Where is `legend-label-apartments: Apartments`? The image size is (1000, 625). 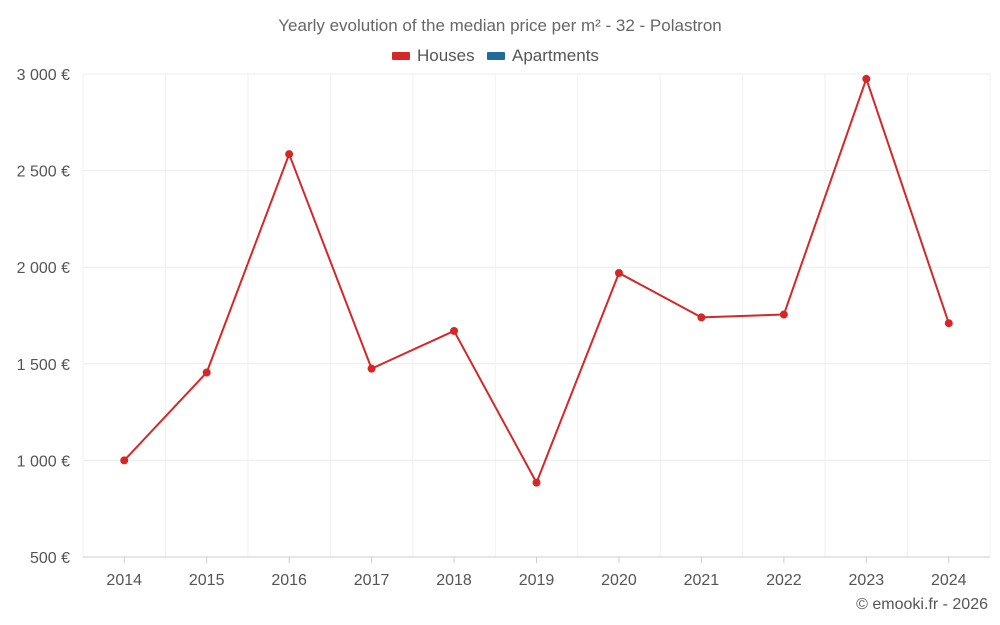
legend-label-apartments: Apartments is located at coordinates (555, 55).